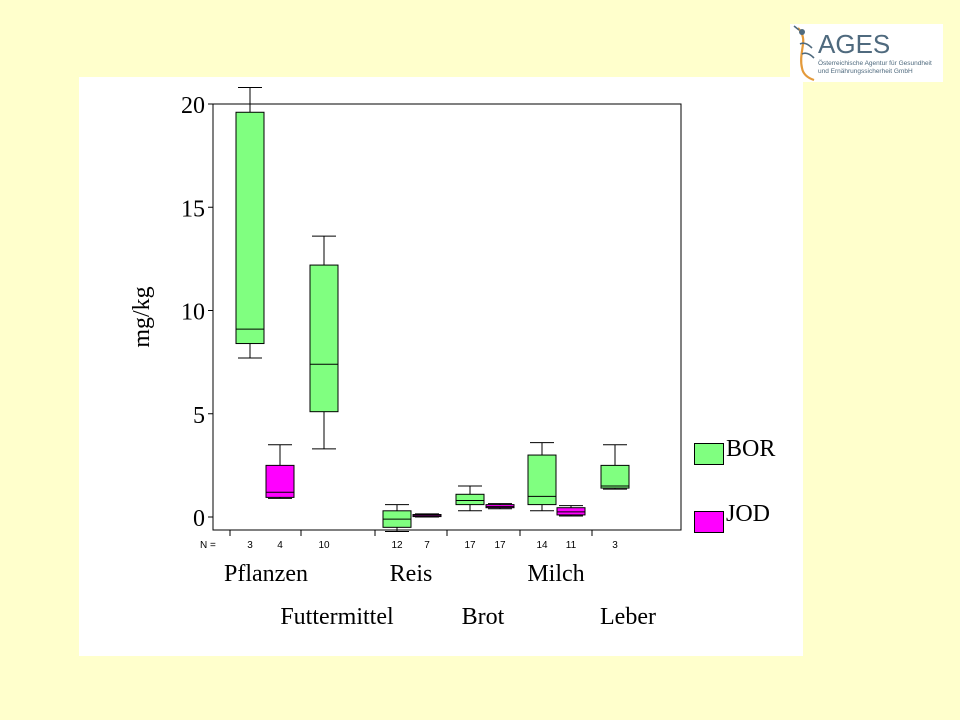 This screenshot has width=960, height=720. Describe the element at coordinates (542, 480) in the screenshot. I see `box-milch-bor` at that location.